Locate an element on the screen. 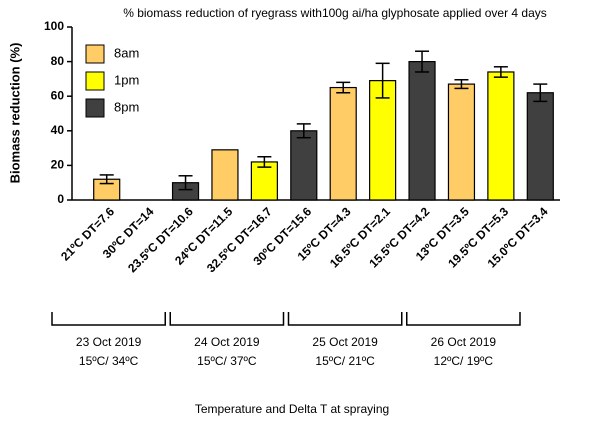 The height and width of the screenshot is (427, 602). legend-label: 8am is located at coordinates (126, 52).